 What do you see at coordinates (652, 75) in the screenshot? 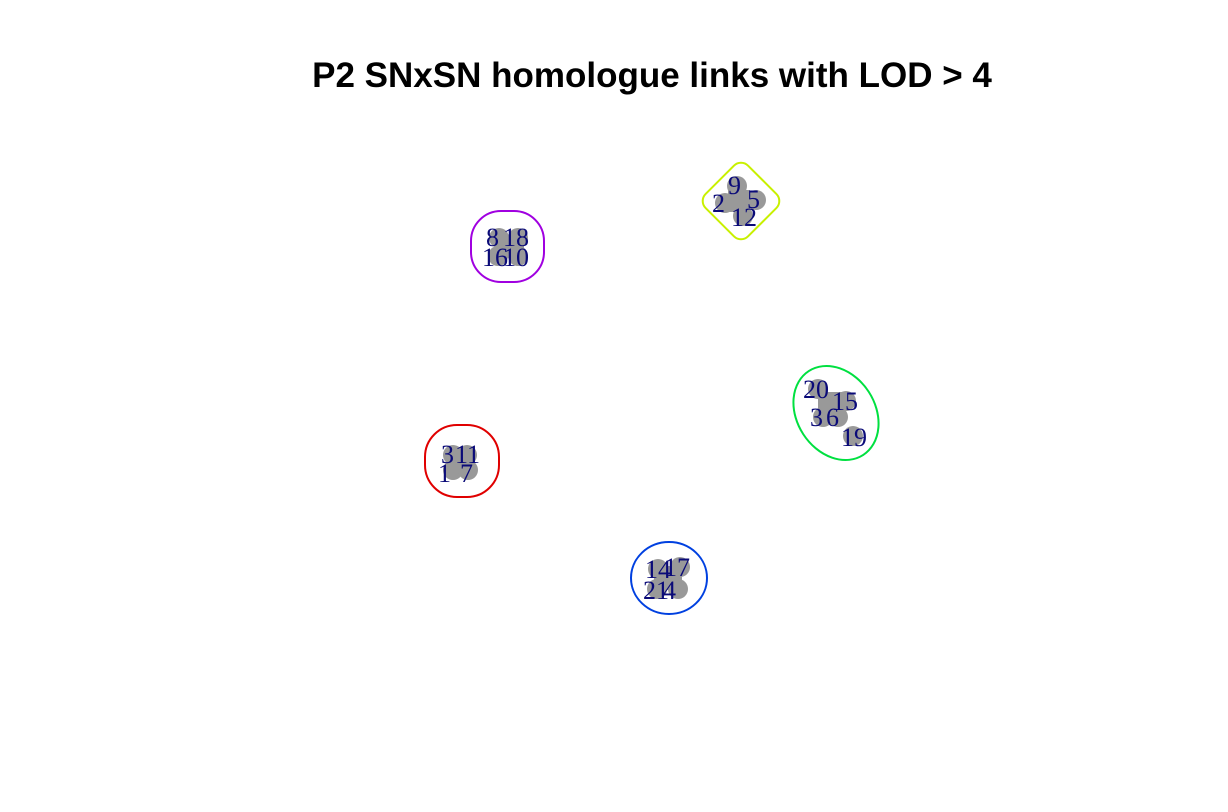
I see `plot-title: P2 SNxSN homologue links with LOD > 4` at bounding box center [652, 75].